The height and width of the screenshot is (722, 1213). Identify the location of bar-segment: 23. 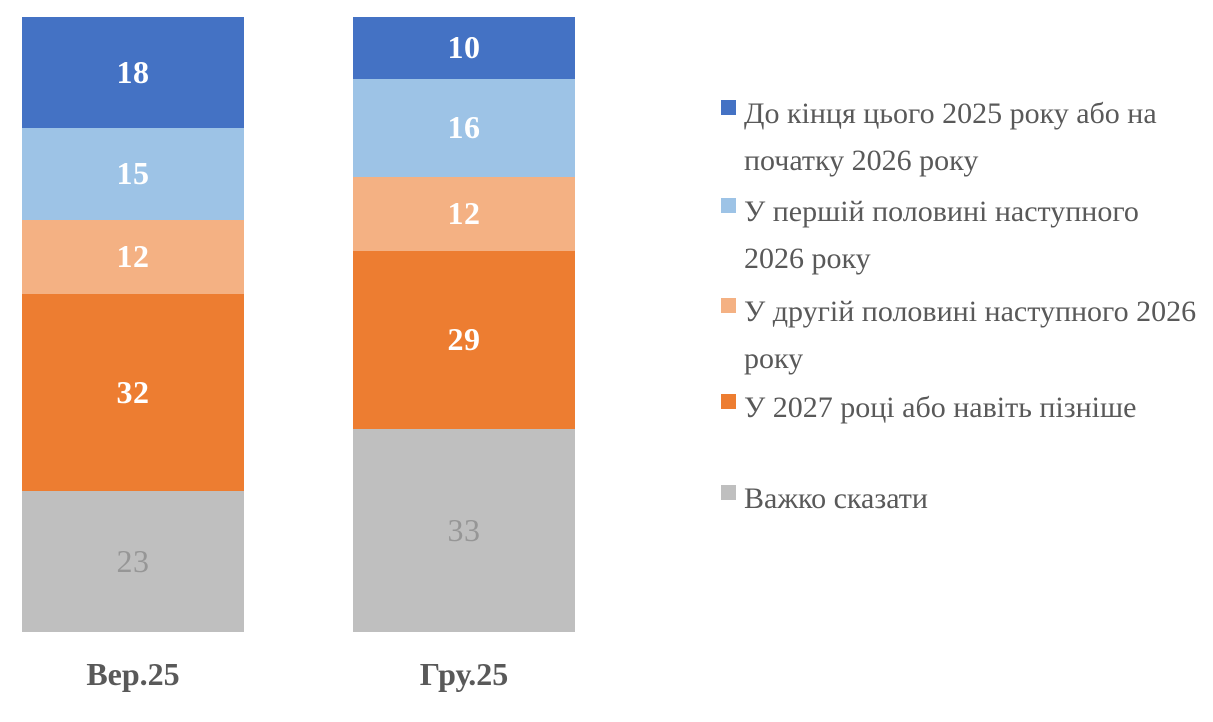
(133, 561).